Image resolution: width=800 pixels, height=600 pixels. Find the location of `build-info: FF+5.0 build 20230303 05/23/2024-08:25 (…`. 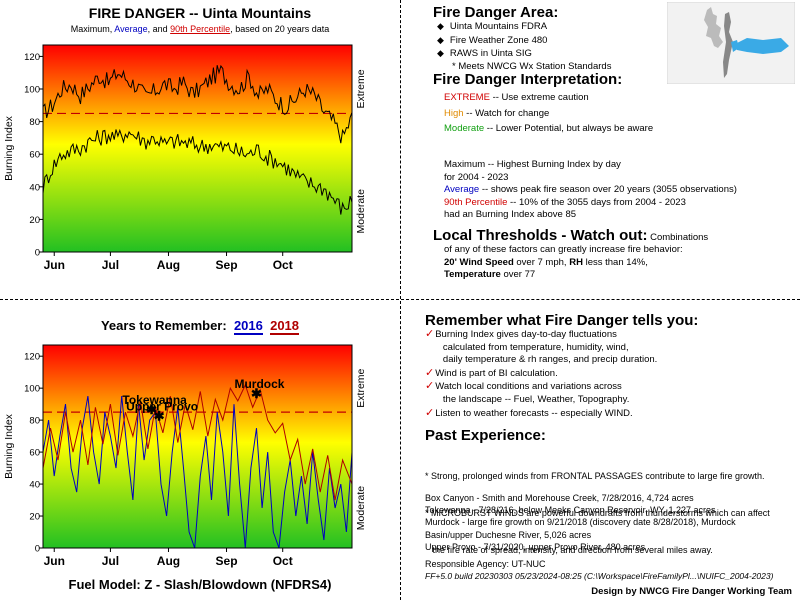

build-info: FF+5.0 build 20230303 05/23/2024-08:25 (… is located at coordinates (599, 576).